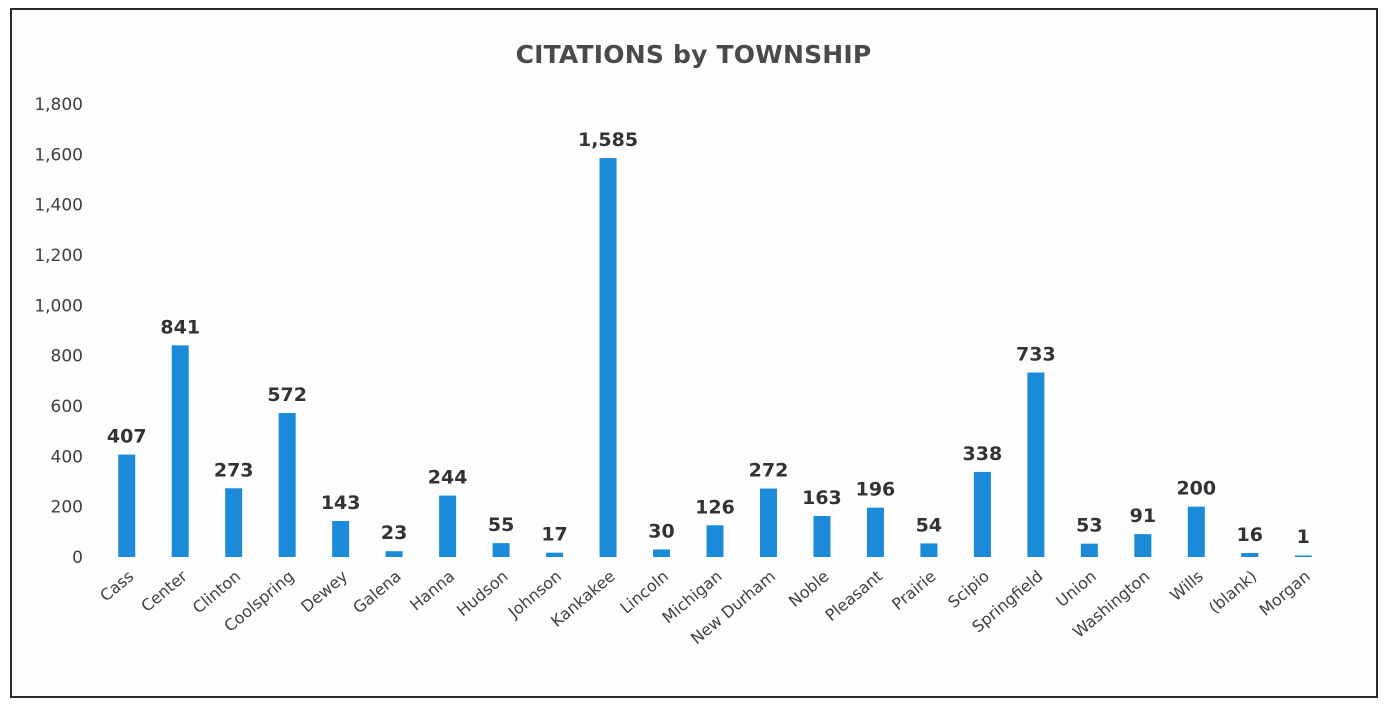  I want to click on data-label: 407, so click(127, 437).